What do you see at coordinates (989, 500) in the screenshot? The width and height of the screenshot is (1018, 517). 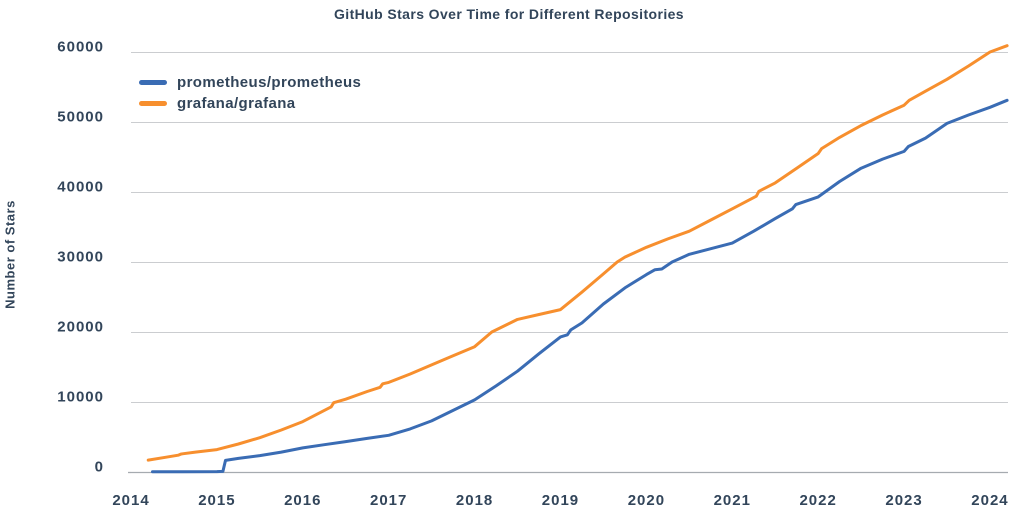 I see `x-tick-label-2024: 2024` at bounding box center [989, 500].